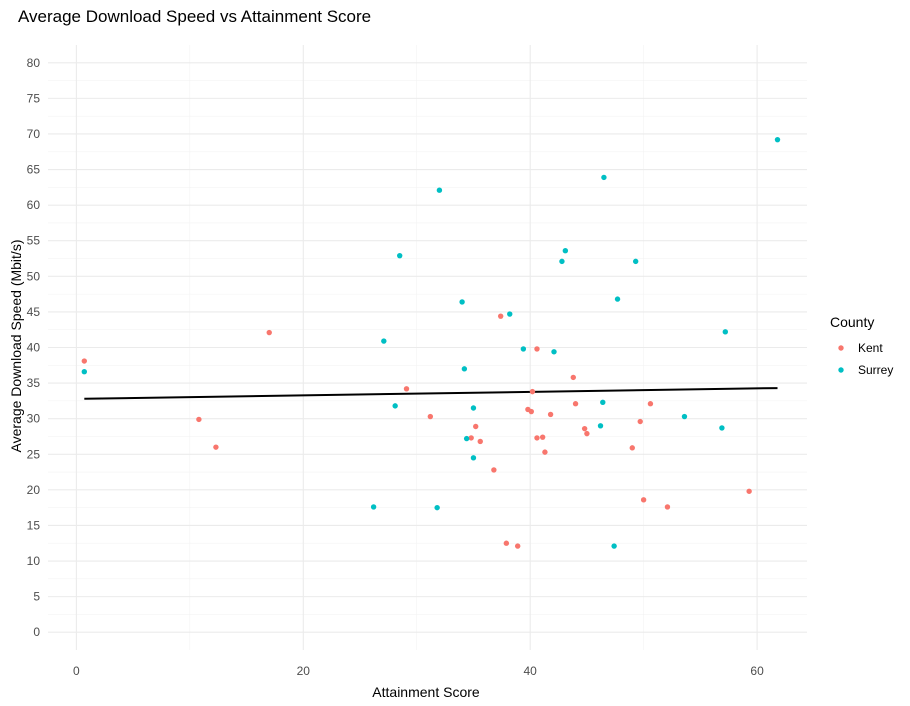 This screenshot has height=706, width=910. Describe the element at coordinates (34, 454) in the screenshot. I see `y-tick-label: 25` at that location.